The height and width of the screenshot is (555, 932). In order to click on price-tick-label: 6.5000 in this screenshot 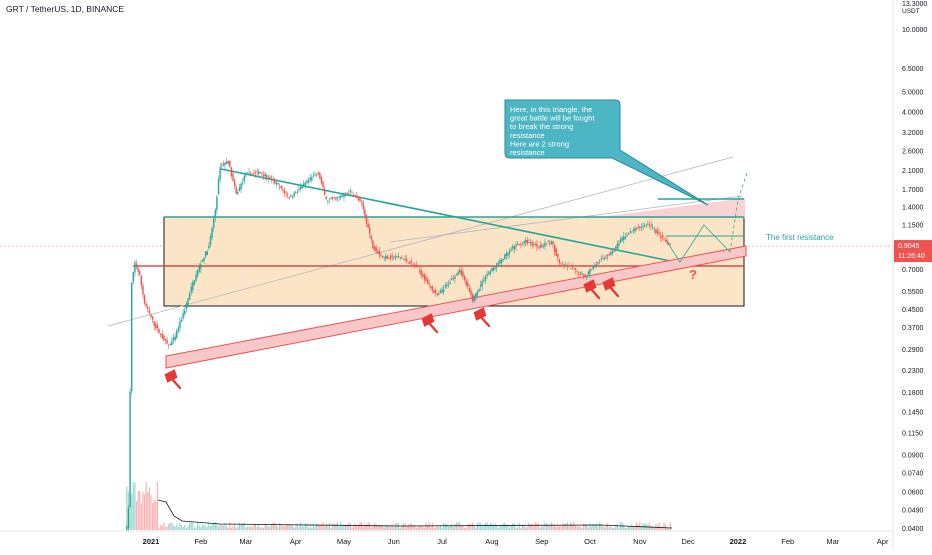, I will do `click(913, 69)`.